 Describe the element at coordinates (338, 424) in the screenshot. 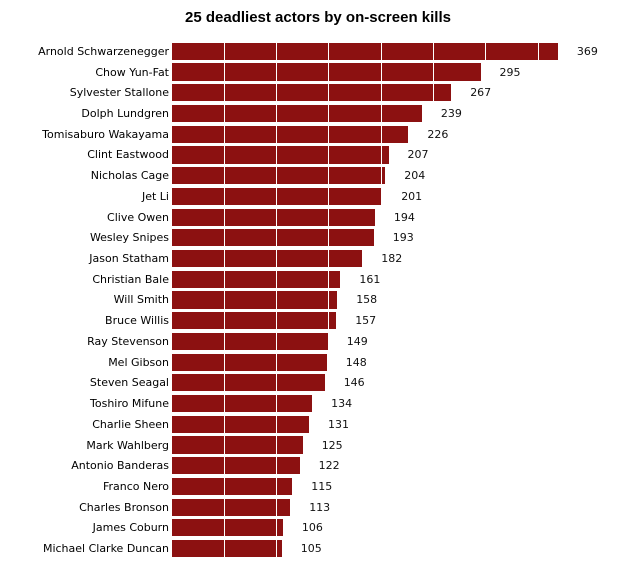

I see `value-label: 131` at that location.